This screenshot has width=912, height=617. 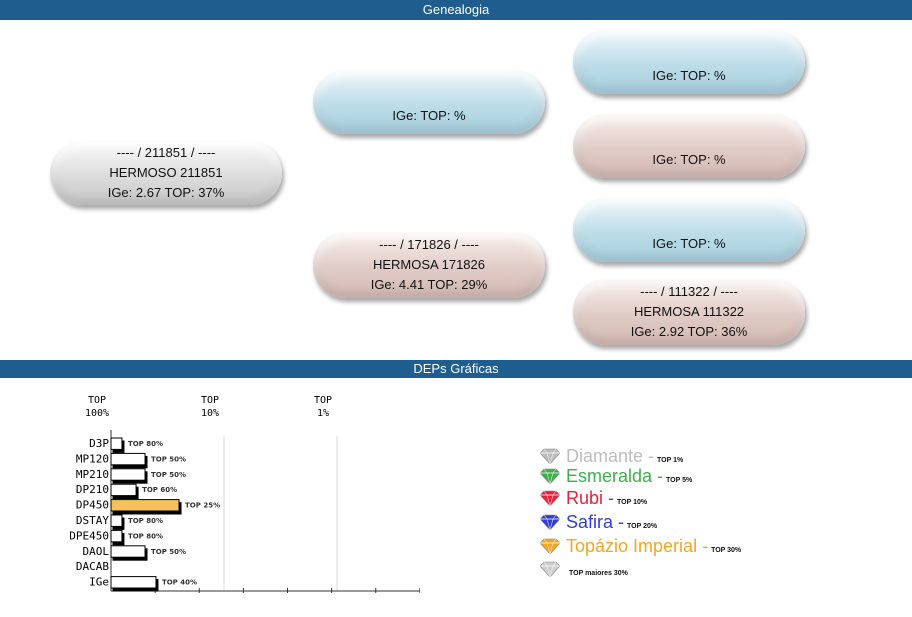 I want to click on category-label: DP450, so click(x=92, y=505).